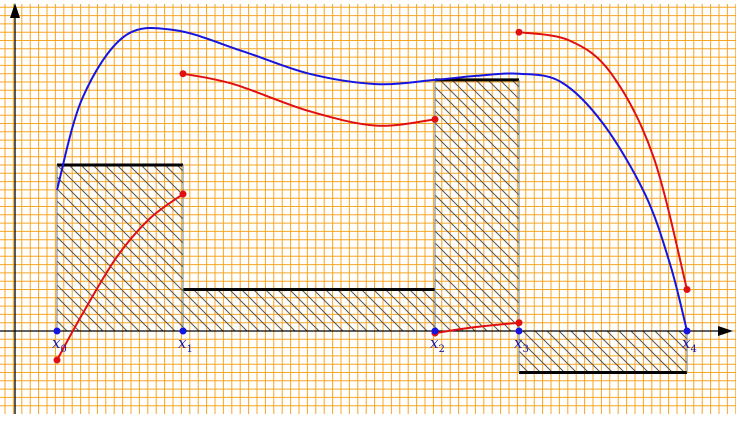  I want to click on y-axis-arrow, so click(15, 10).